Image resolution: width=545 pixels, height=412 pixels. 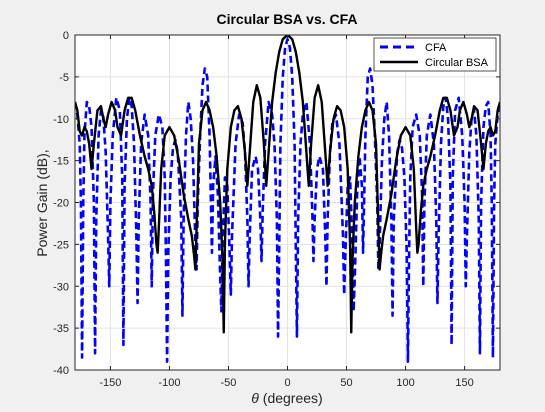 I want to click on y-axis-label: Power Gain (dB),, so click(x=42, y=202).